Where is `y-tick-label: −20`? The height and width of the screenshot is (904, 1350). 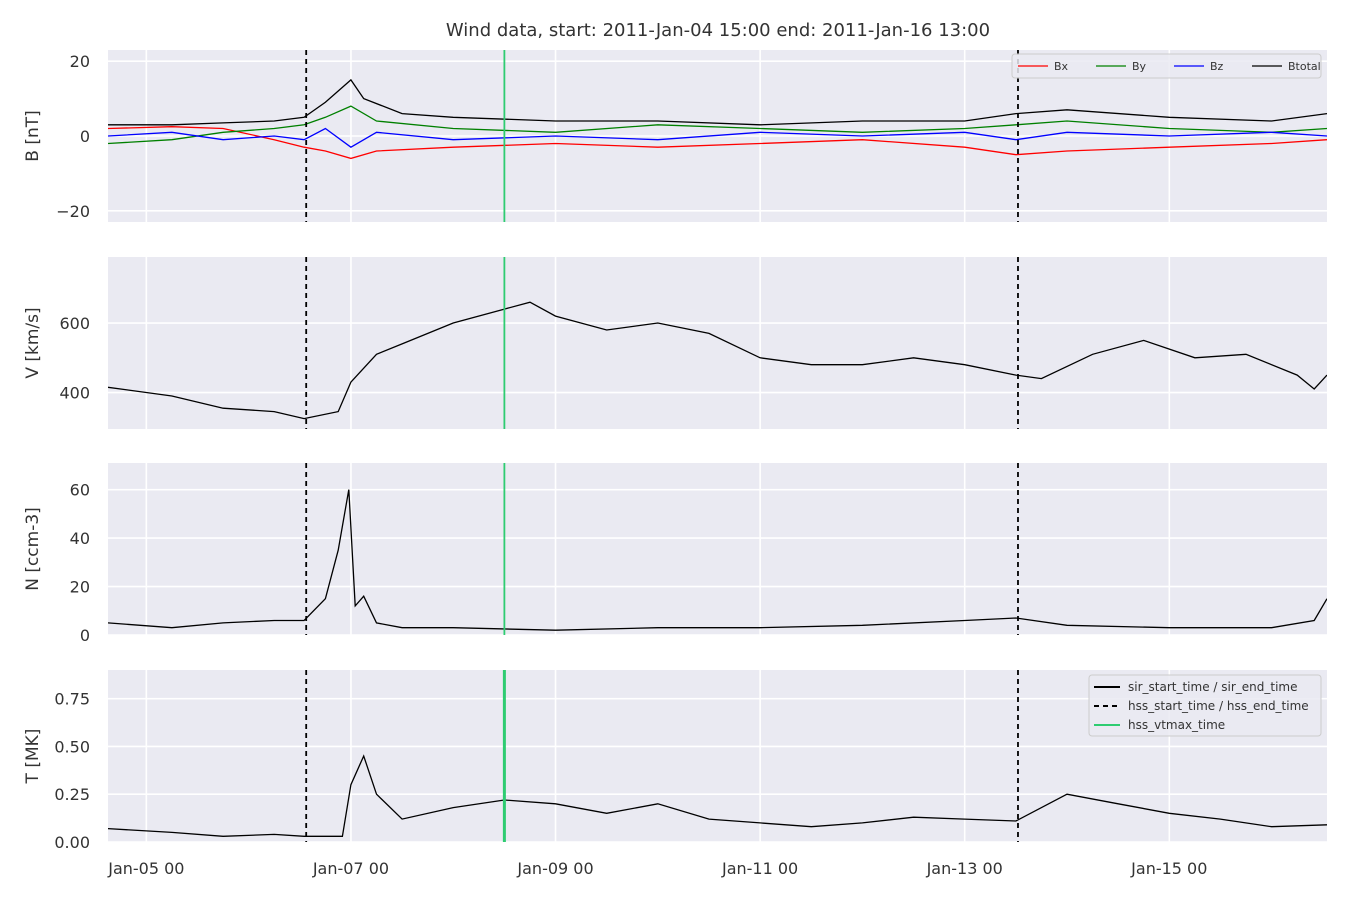
y-tick-label: −20 is located at coordinates (73, 211).